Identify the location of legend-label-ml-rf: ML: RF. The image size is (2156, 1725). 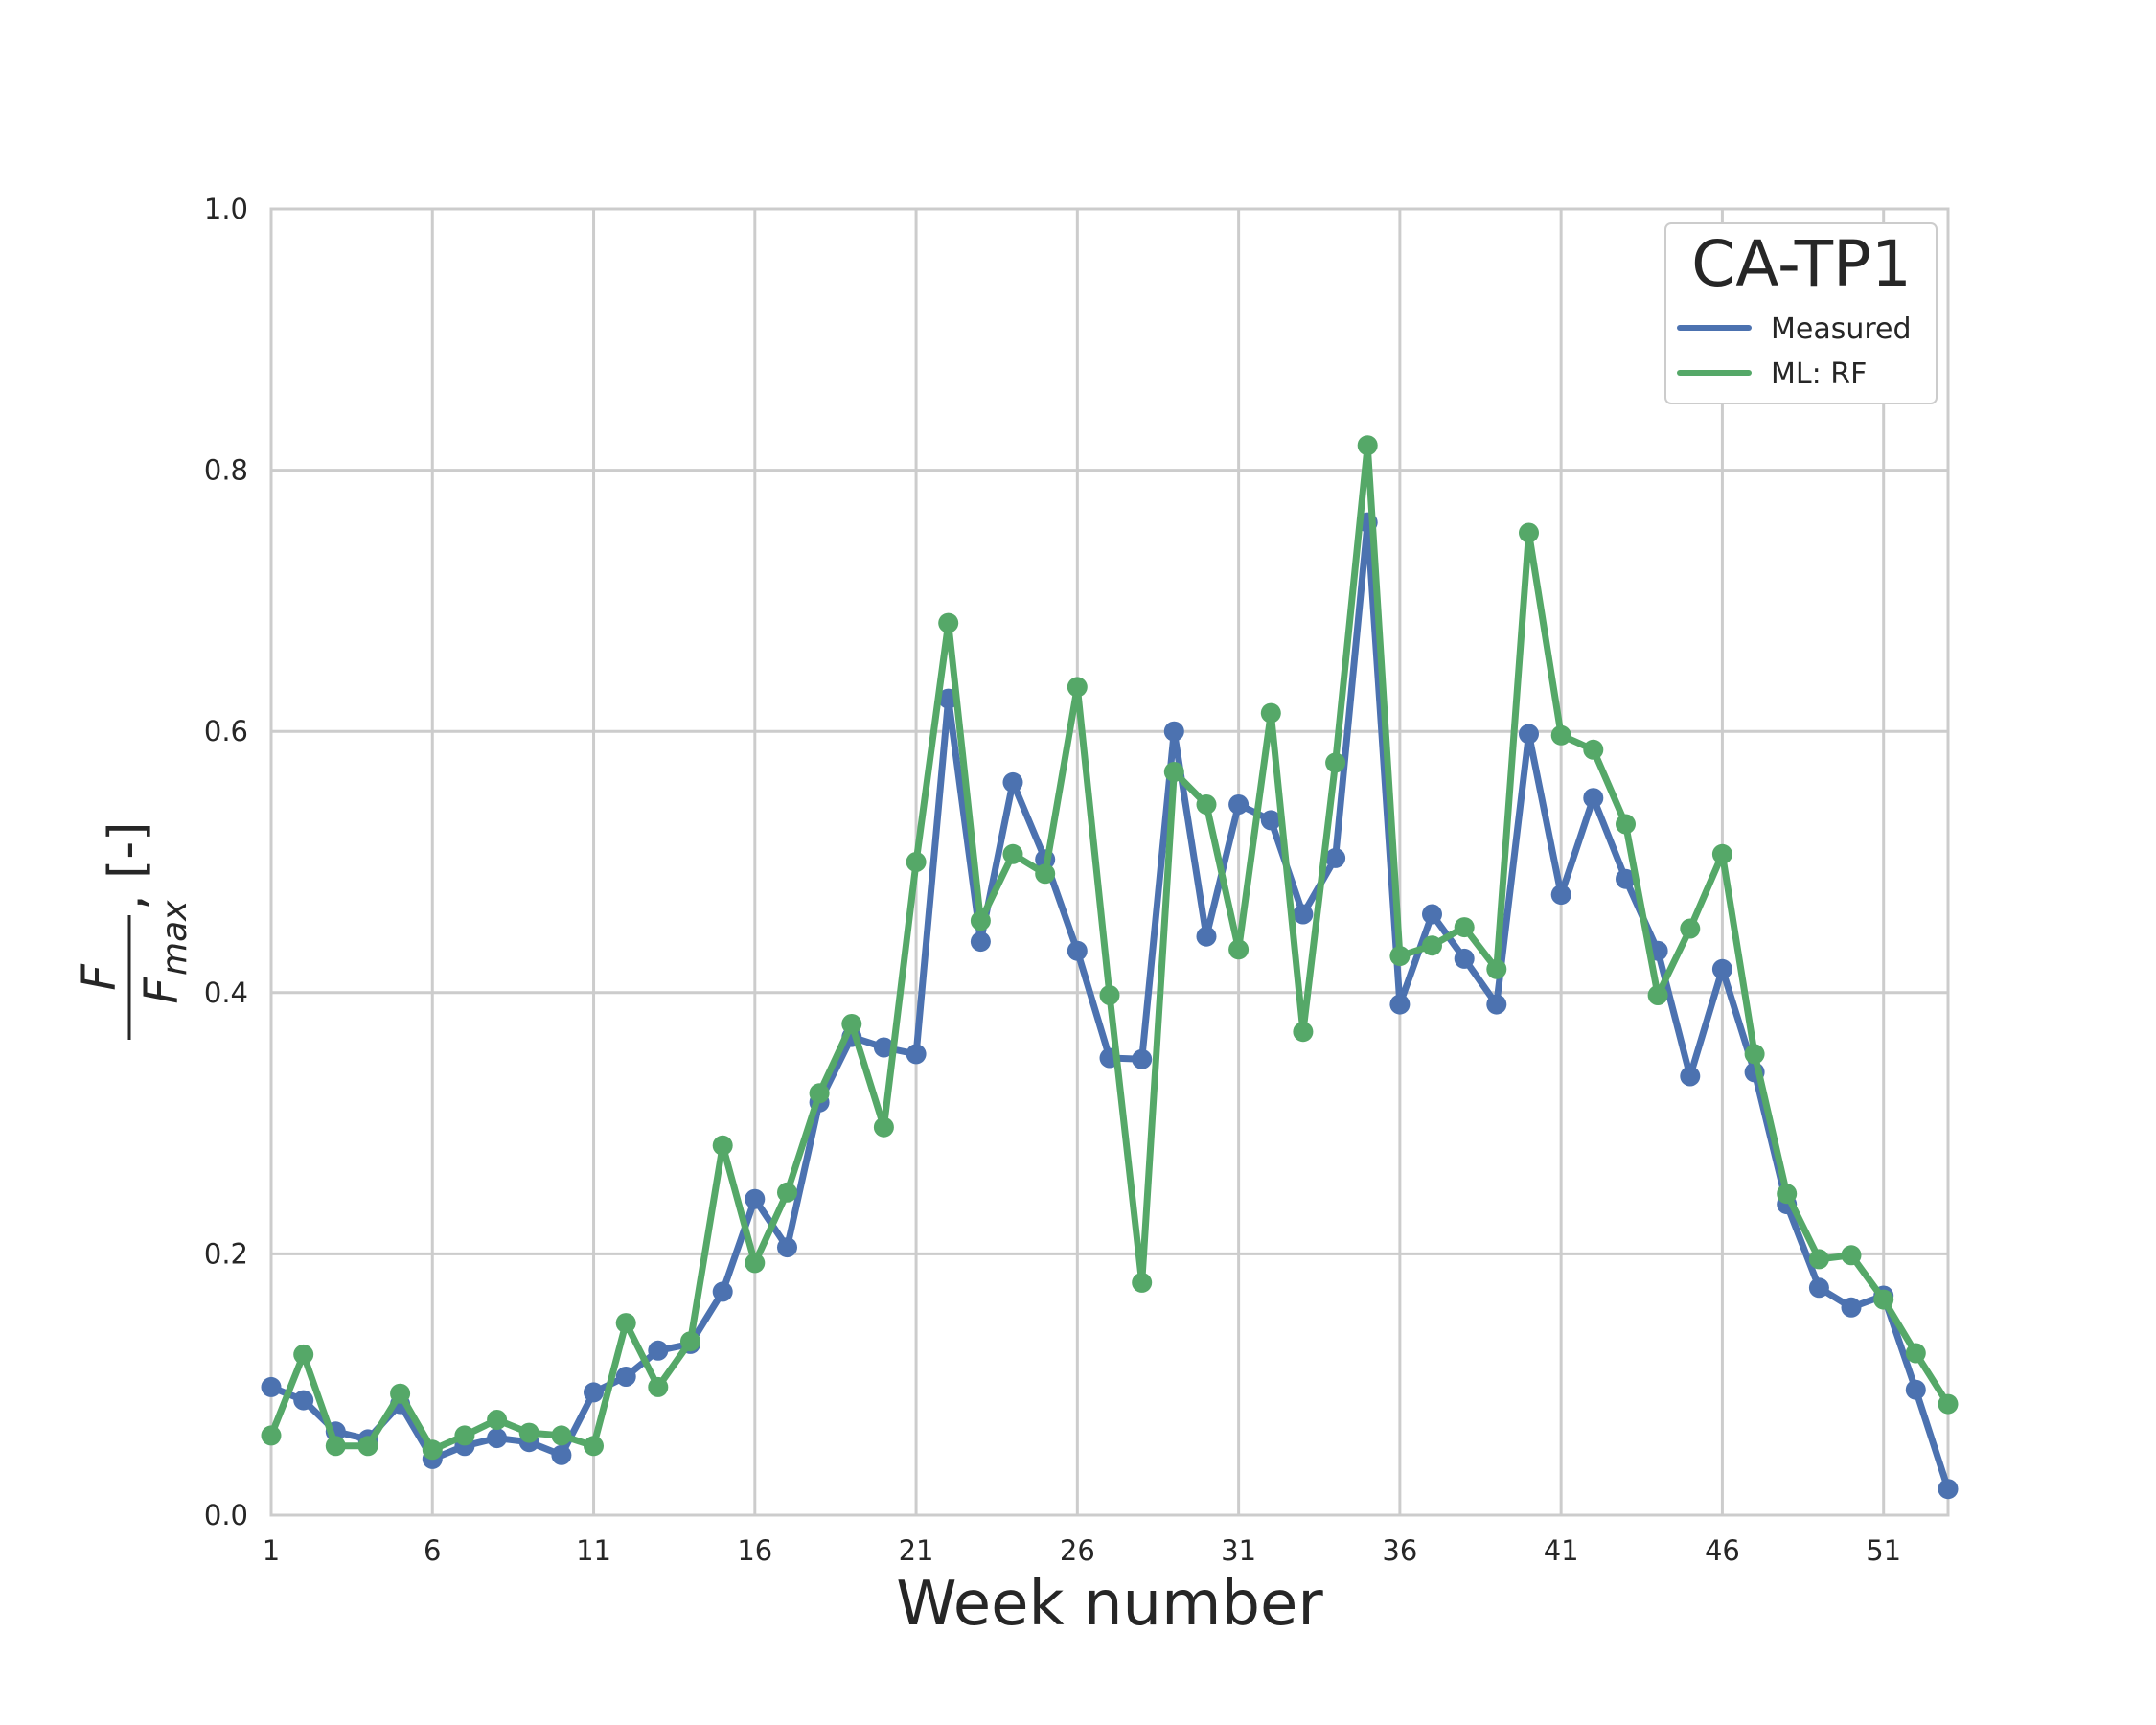
(1819, 374).